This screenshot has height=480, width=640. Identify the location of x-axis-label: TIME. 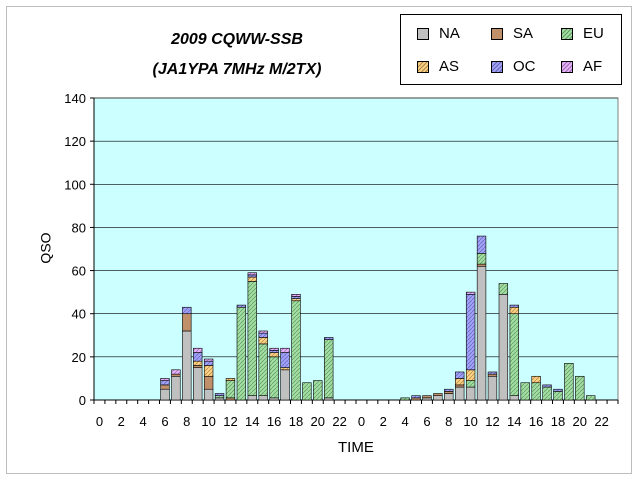
(356, 447).